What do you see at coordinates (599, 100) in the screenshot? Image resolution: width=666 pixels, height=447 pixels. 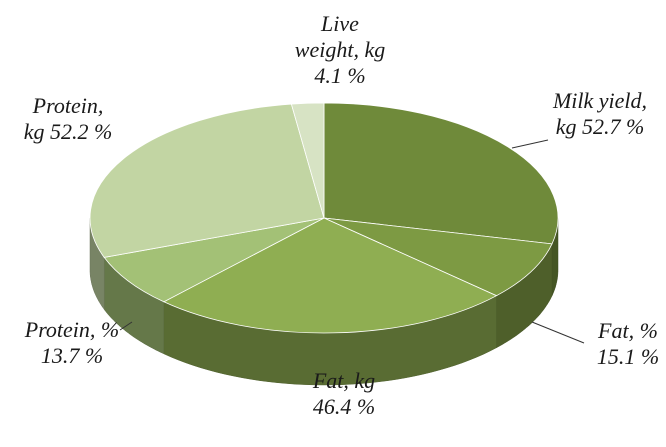 I see `slice-label-line: Milk yield,` at bounding box center [599, 100].